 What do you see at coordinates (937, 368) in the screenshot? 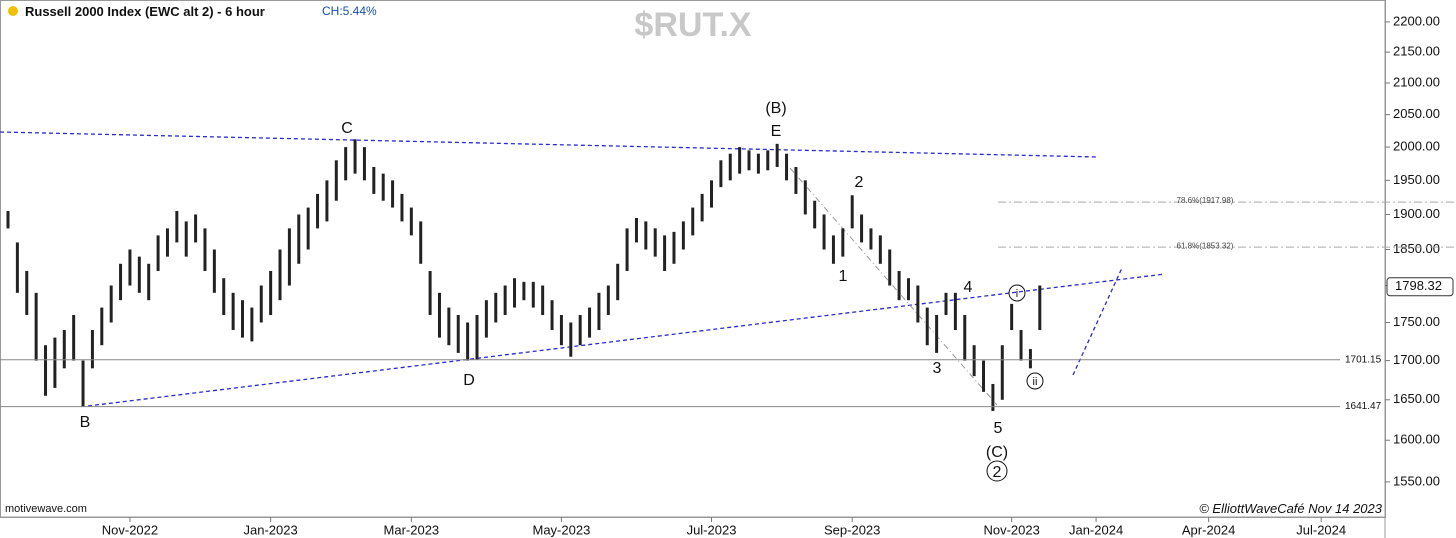
I see `wave-label: 3` at bounding box center [937, 368].